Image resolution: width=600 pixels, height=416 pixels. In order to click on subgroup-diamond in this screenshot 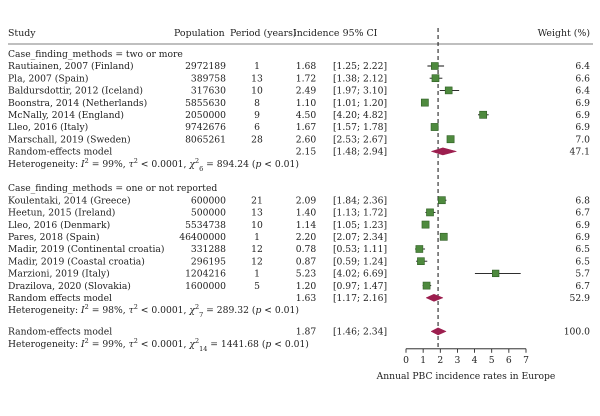, I will do `click(434, 297)`.